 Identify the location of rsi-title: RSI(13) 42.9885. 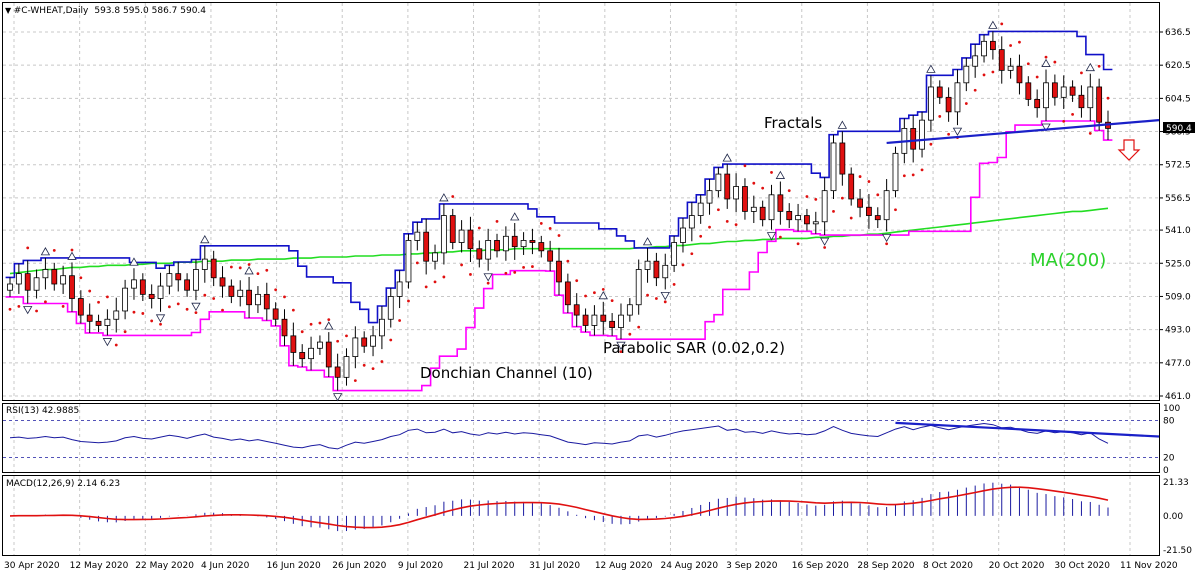
(42, 411).